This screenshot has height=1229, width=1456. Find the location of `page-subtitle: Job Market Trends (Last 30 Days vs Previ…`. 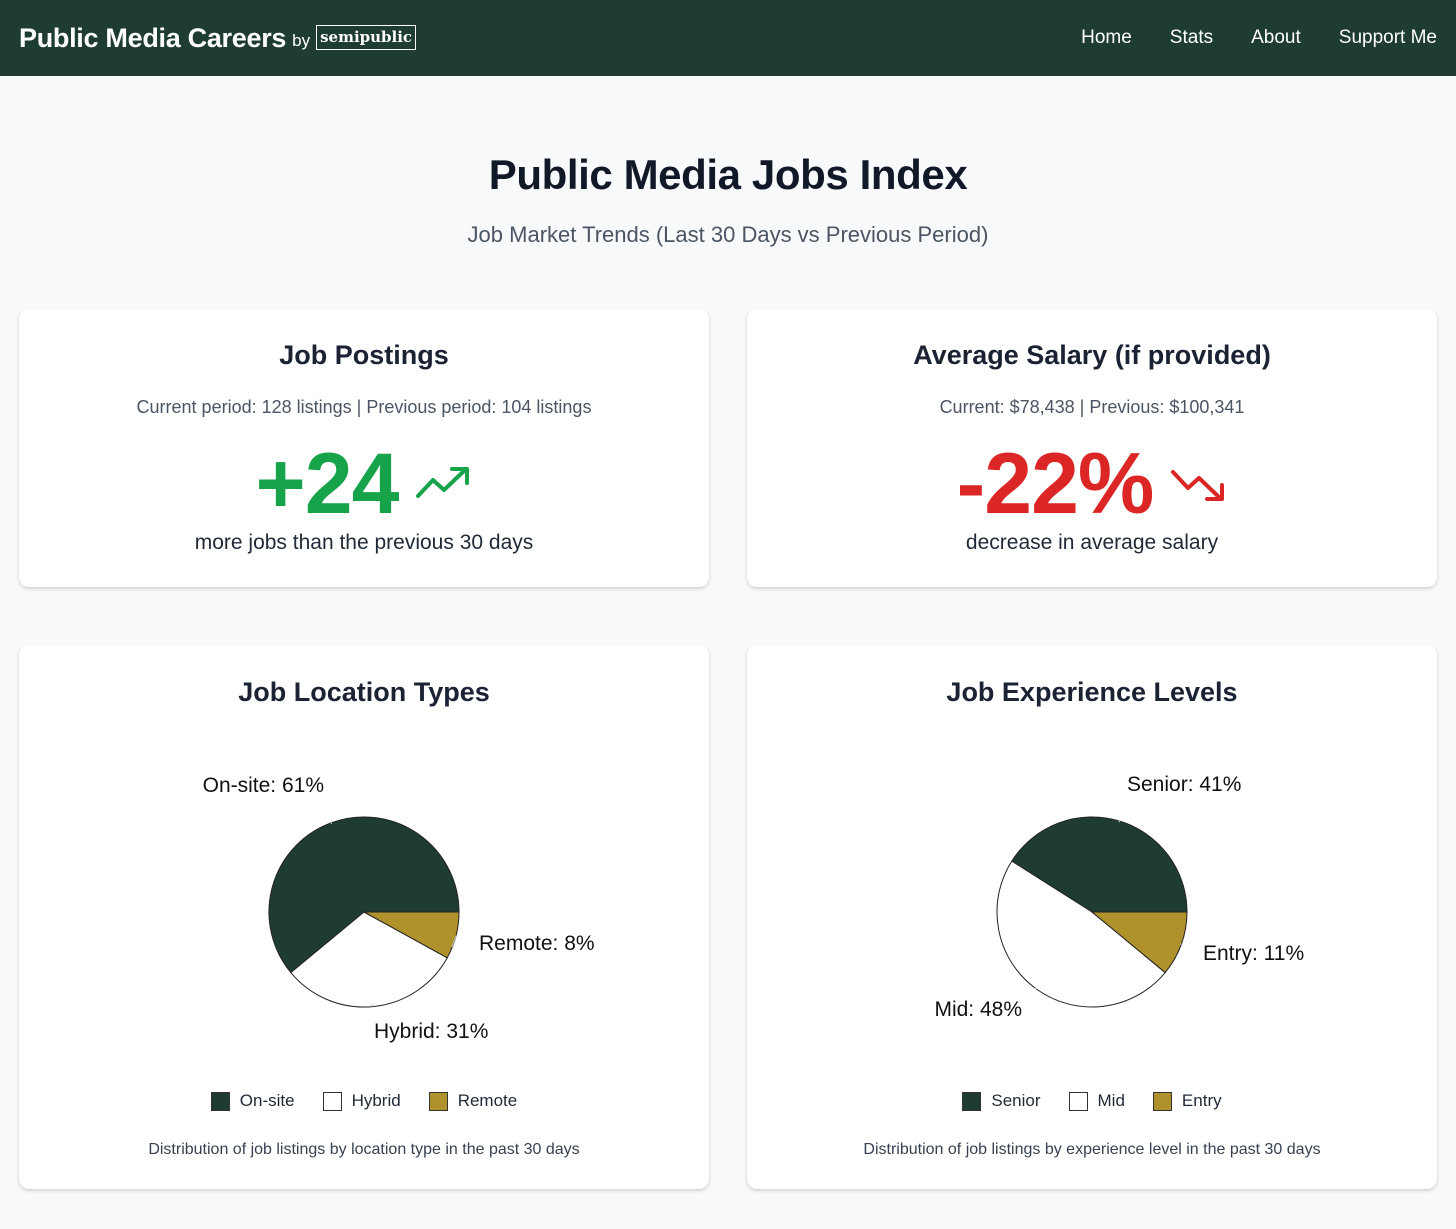

page-subtitle: Job Market Trends (Last 30 Days vs Previ… is located at coordinates (728, 234).